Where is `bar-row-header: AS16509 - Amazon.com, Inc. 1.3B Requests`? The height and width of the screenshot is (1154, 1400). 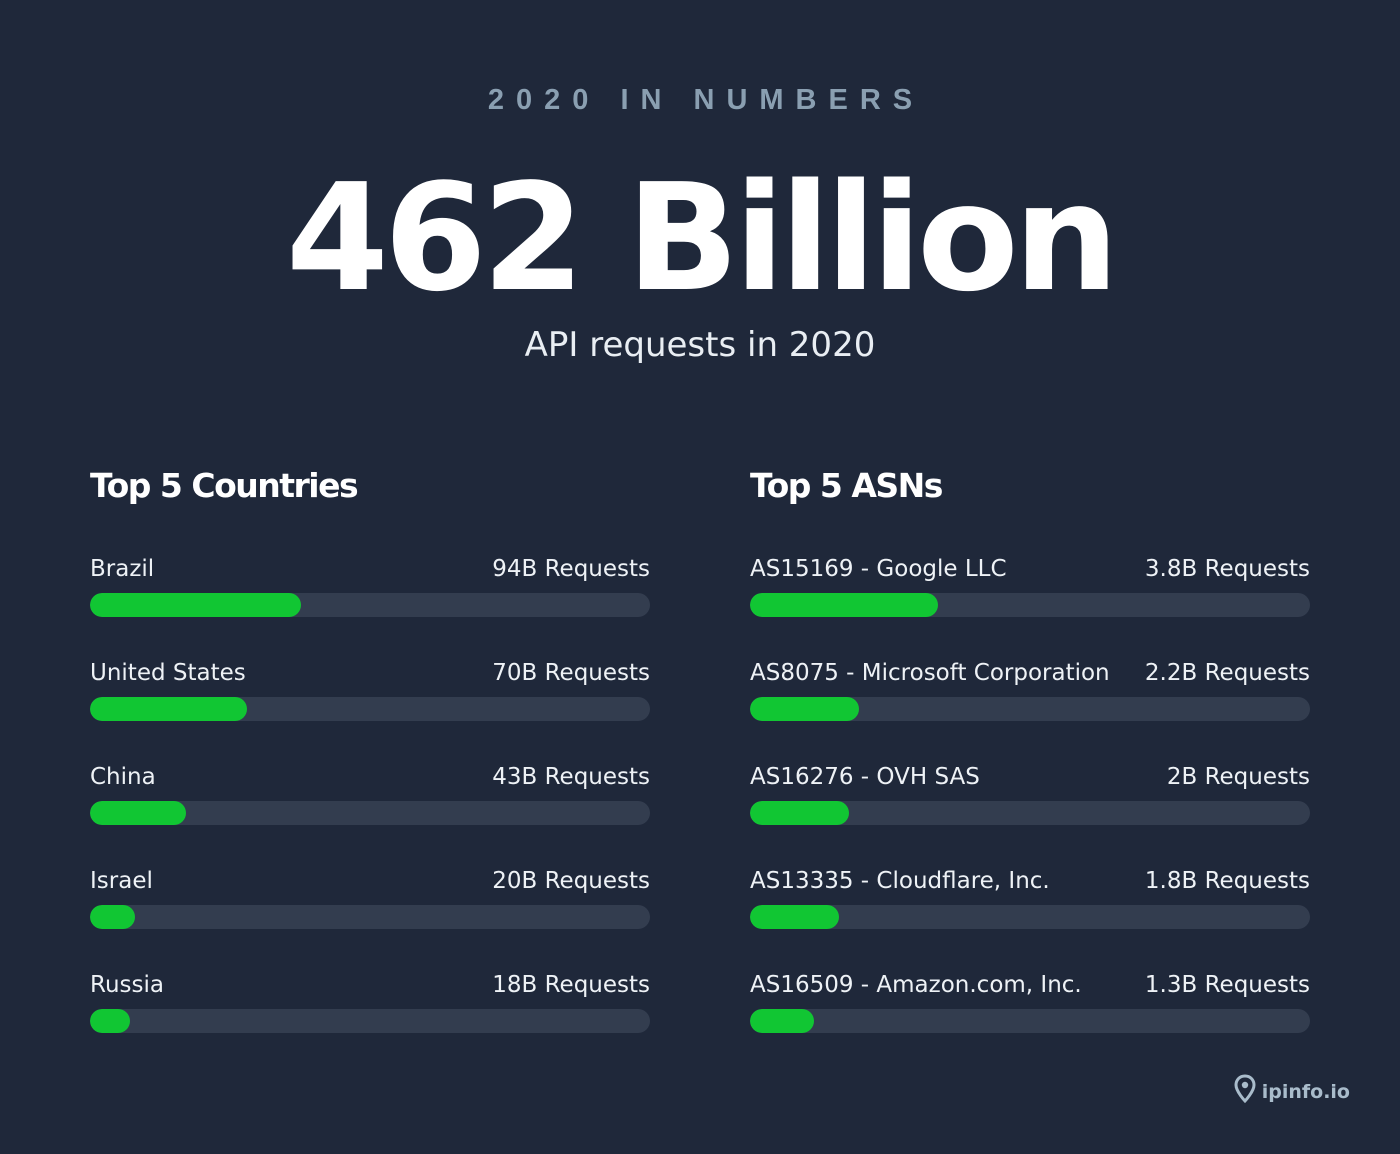 bar-row-header: AS16509 - Amazon.com, Inc. 1.3B Requests is located at coordinates (1030, 985).